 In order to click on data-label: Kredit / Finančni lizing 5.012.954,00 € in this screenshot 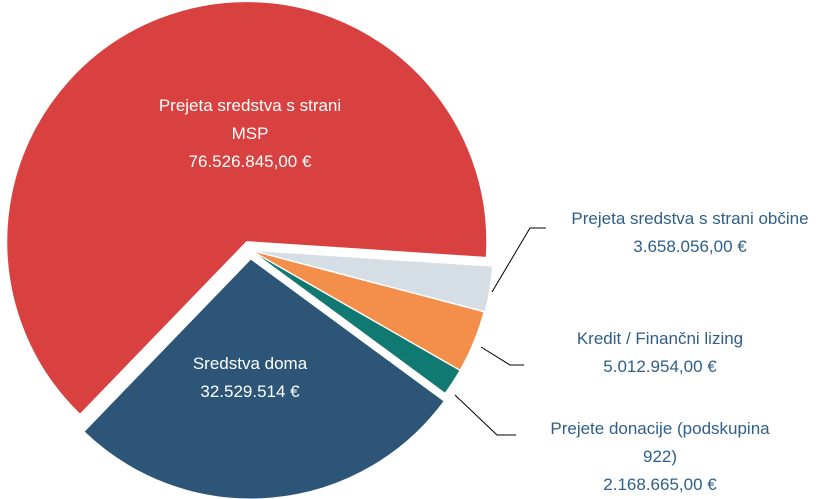, I will do `click(660, 353)`.